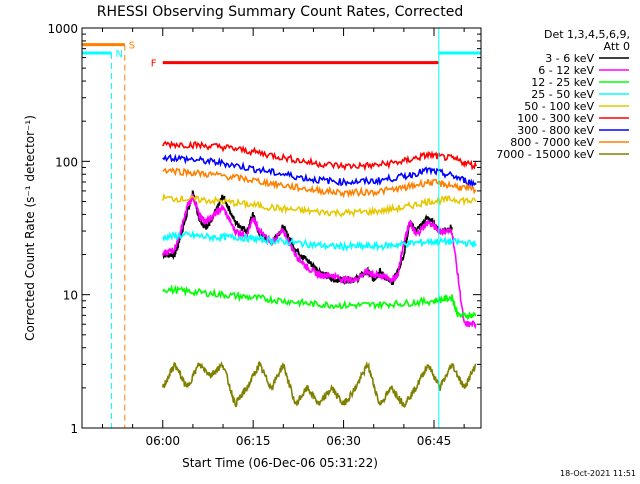  Describe the element at coordinates (434, 441) in the screenshot. I see `x-tick-label: 06:45` at that location.